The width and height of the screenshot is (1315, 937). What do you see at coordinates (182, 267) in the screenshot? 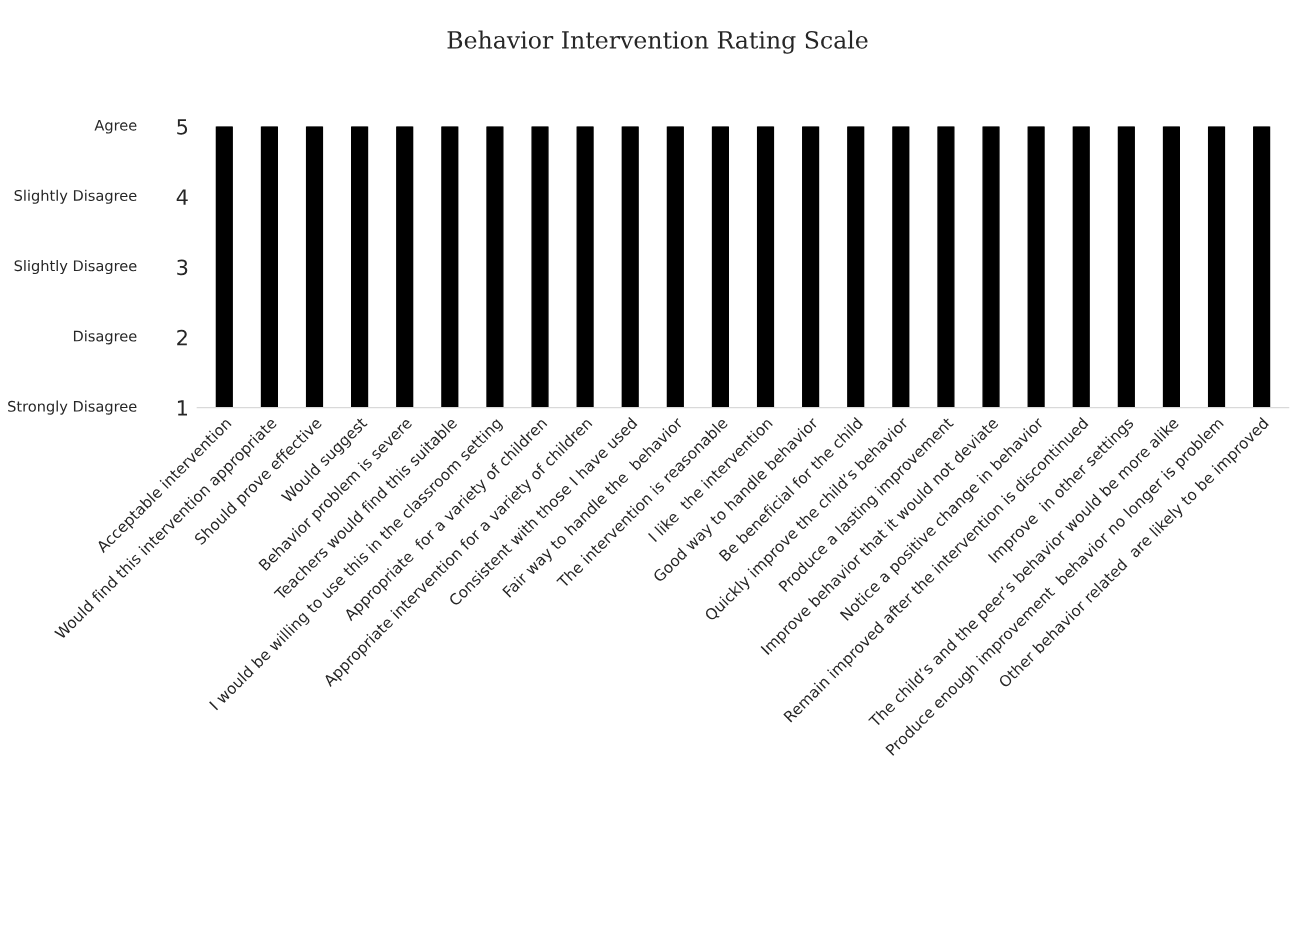
I see `y-tick-label: 3` at bounding box center [182, 267].